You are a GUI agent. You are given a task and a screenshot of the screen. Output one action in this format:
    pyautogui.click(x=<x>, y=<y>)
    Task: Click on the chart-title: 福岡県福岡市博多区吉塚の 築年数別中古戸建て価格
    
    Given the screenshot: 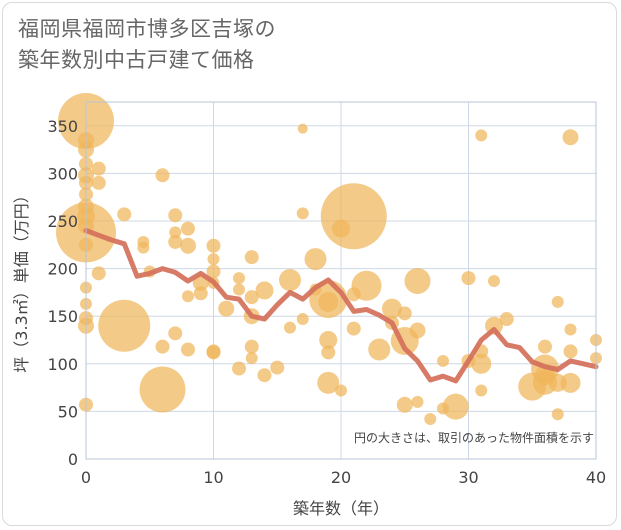 What is the action you would take?
    pyautogui.click(x=147, y=44)
    